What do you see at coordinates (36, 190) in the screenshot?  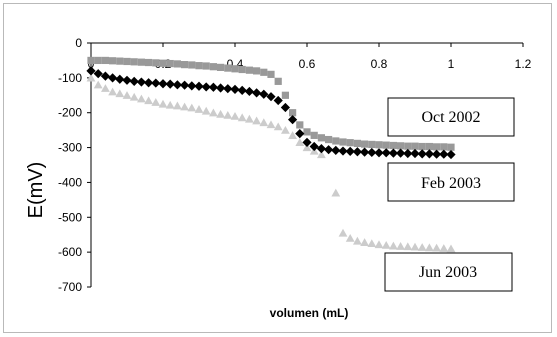 I see `y-axis-label: E(mV)` at bounding box center [36, 190].